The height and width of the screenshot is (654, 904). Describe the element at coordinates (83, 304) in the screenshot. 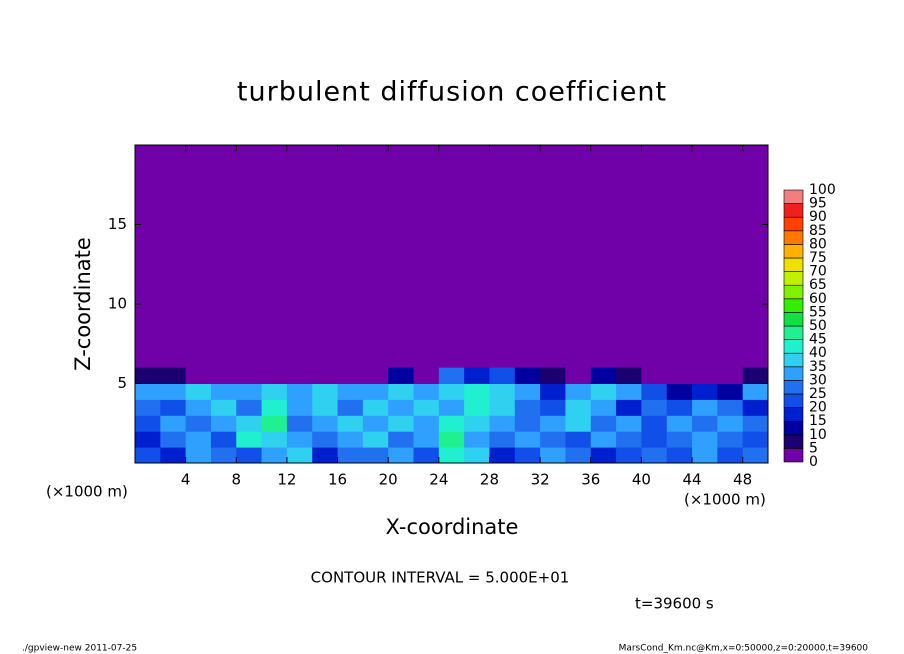

I see `y-axis-label: Z-coordinate` at that location.